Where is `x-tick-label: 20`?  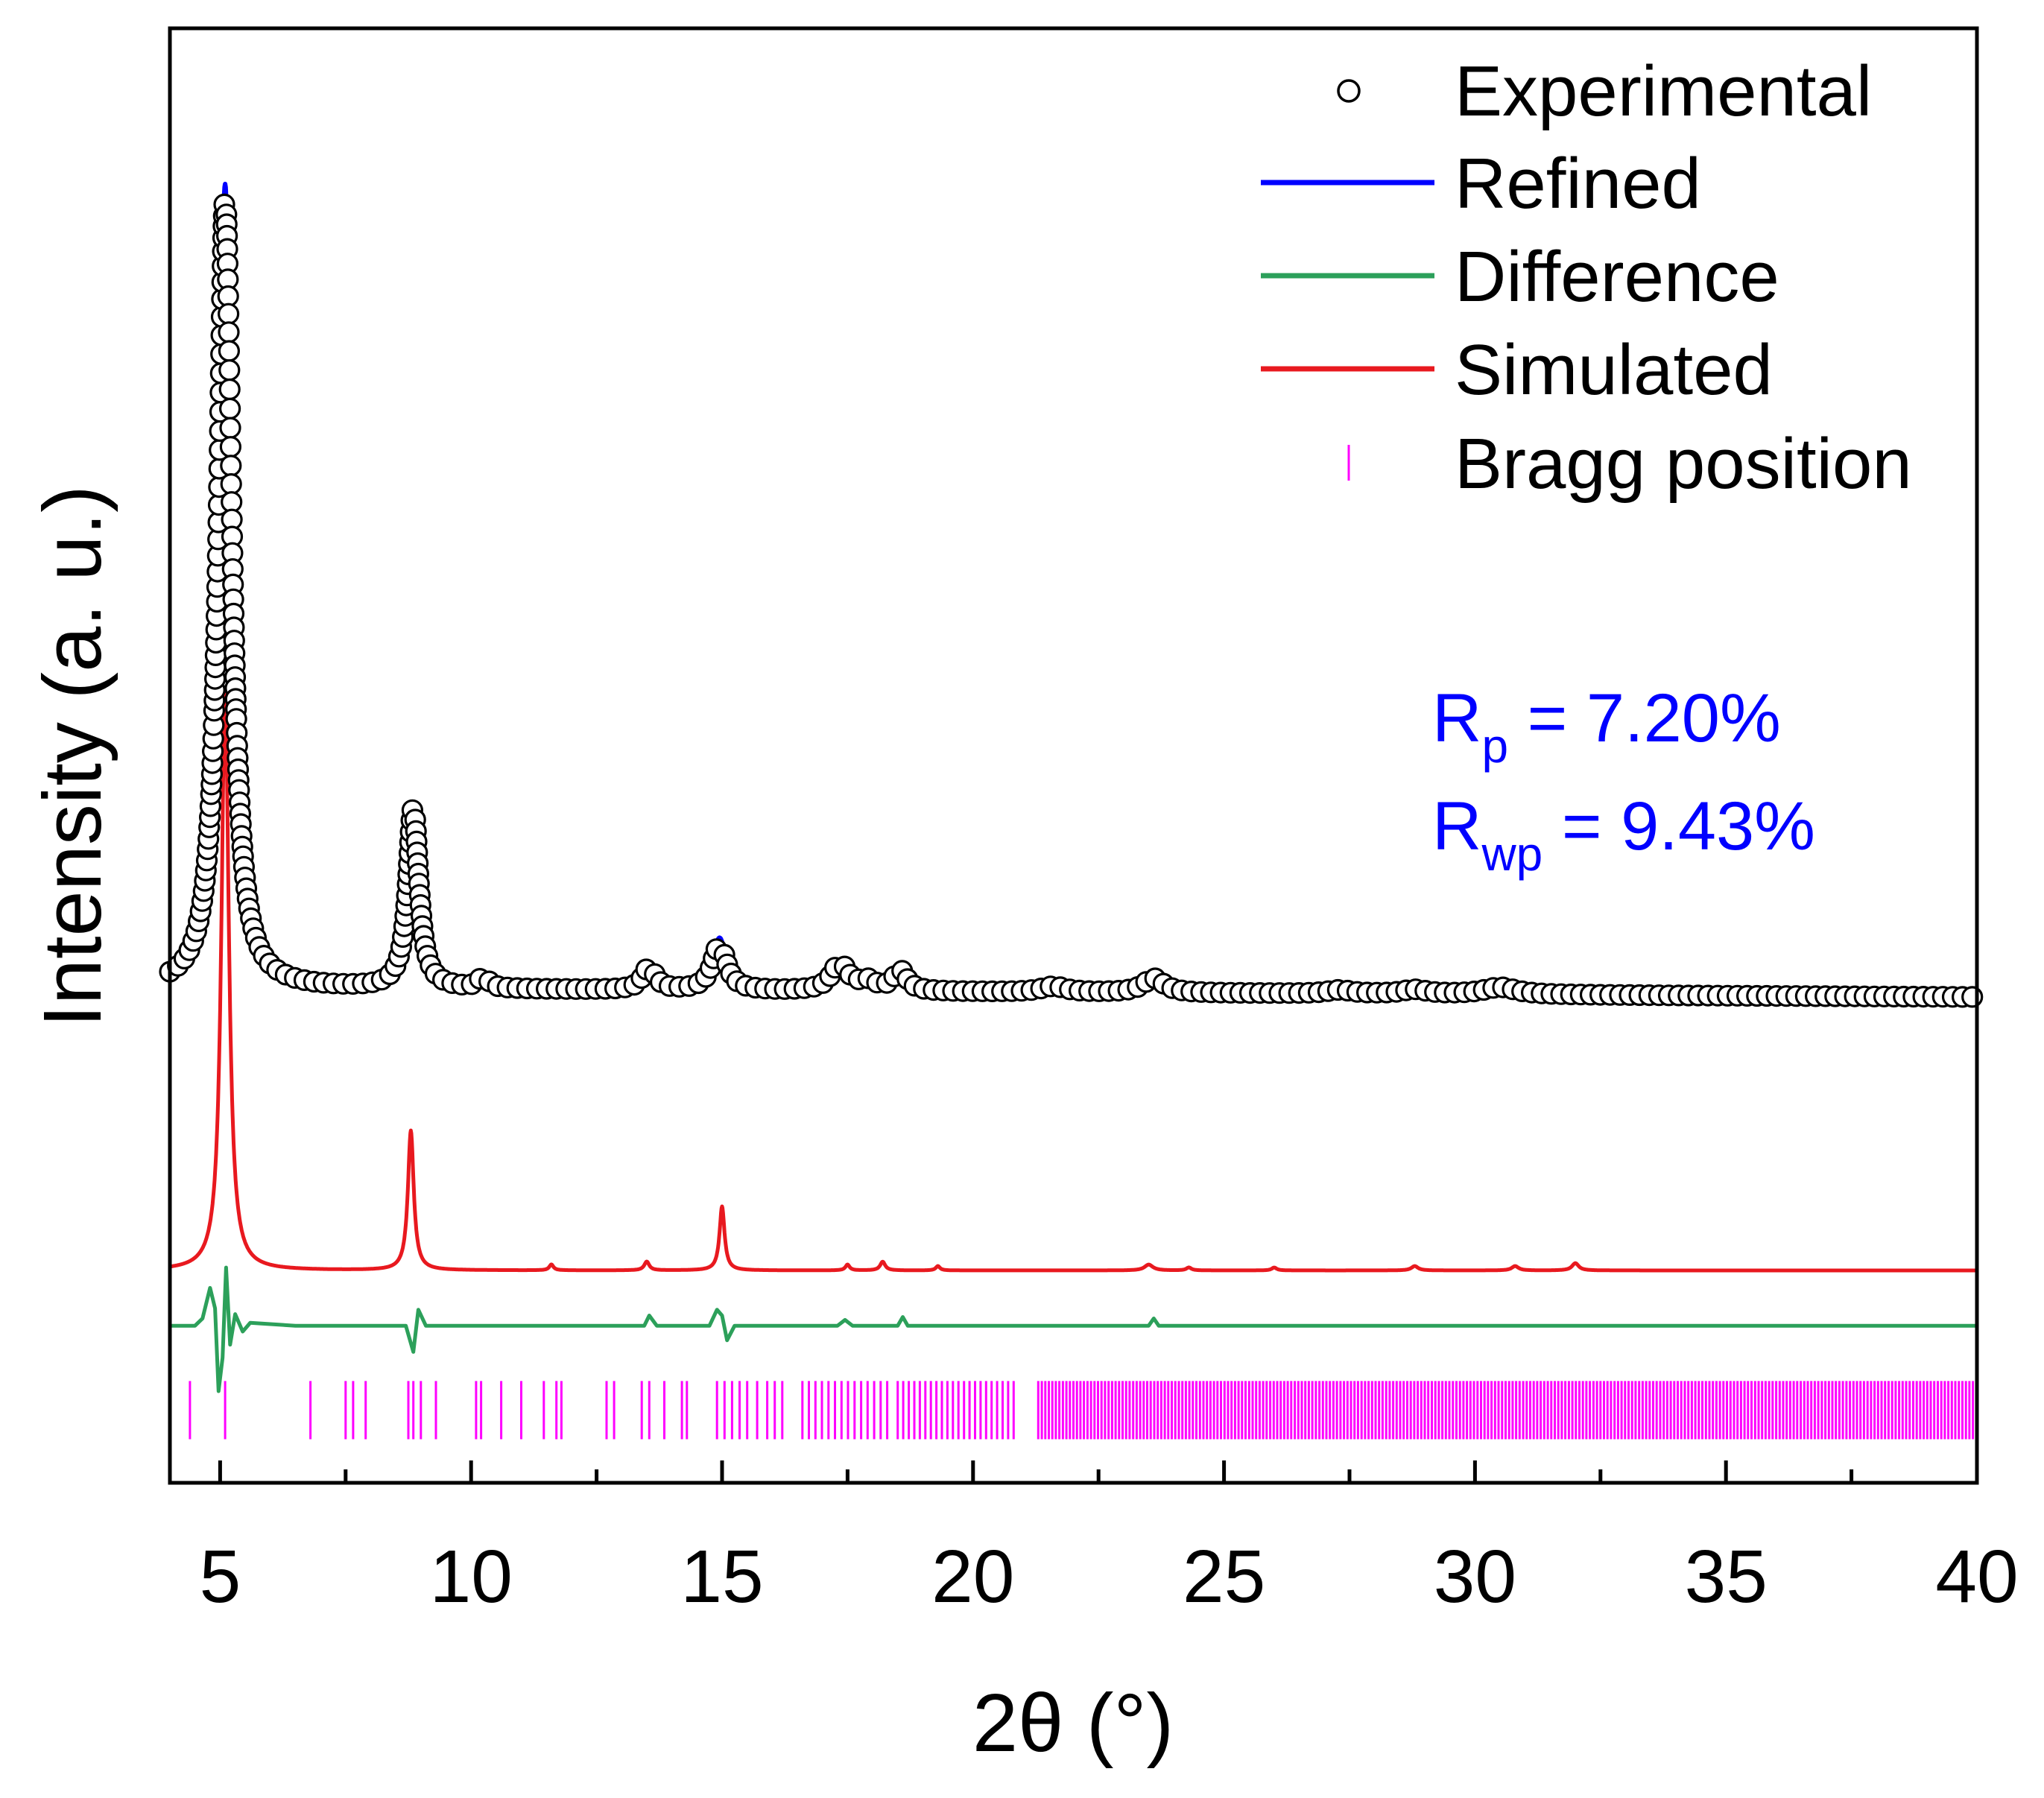 x-tick-label: 20 is located at coordinates (972, 1576).